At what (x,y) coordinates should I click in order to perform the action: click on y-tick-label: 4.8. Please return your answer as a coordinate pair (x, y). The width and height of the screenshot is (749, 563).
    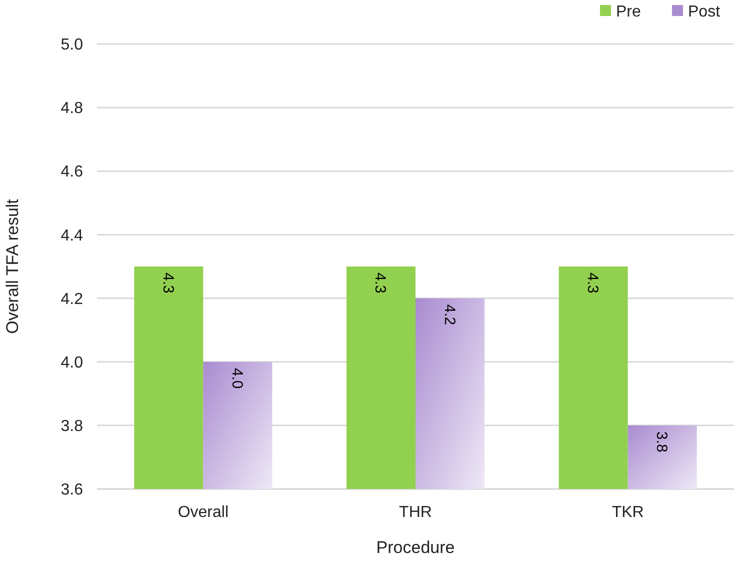
    Looking at the image, I should click on (72, 109).